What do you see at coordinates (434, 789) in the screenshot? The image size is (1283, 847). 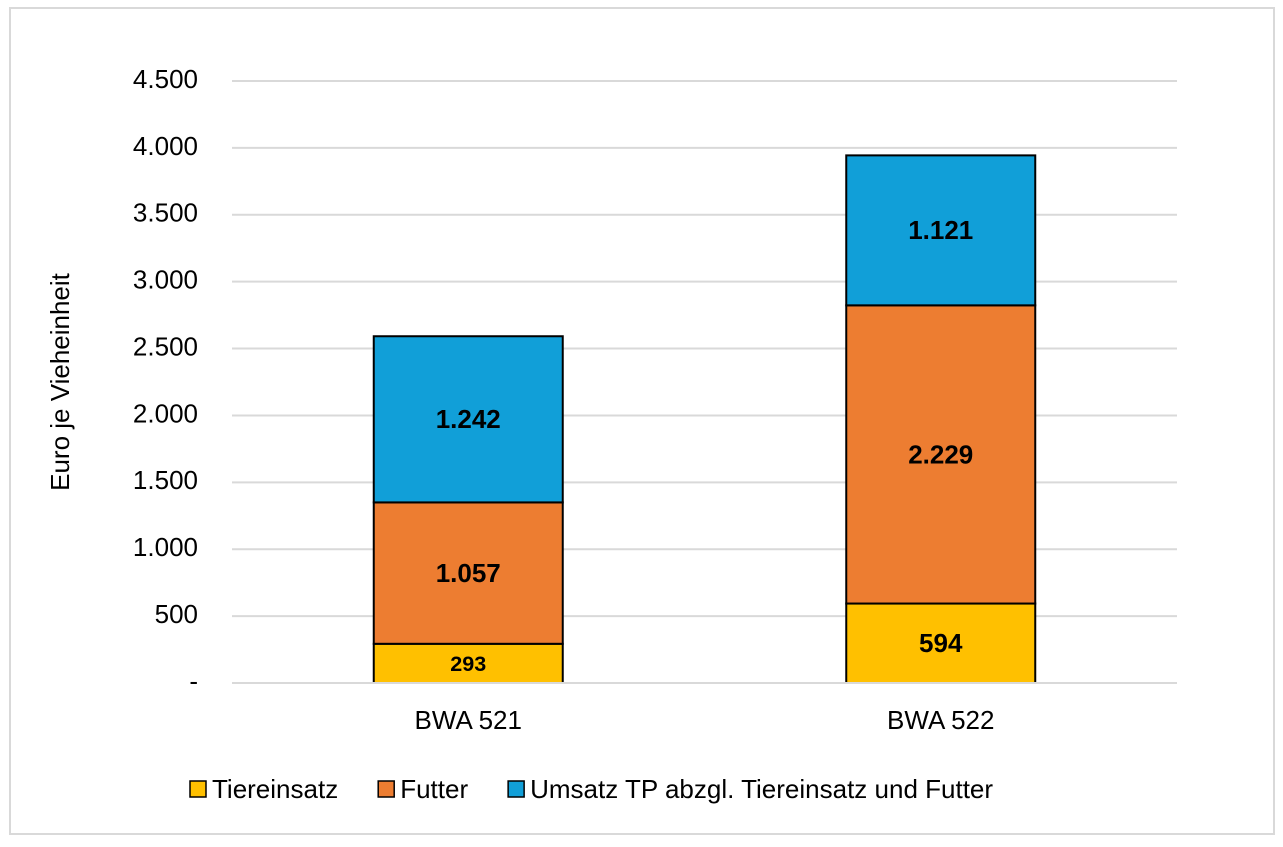 I see `legend-label: Futter` at bounding box center [434, 789].